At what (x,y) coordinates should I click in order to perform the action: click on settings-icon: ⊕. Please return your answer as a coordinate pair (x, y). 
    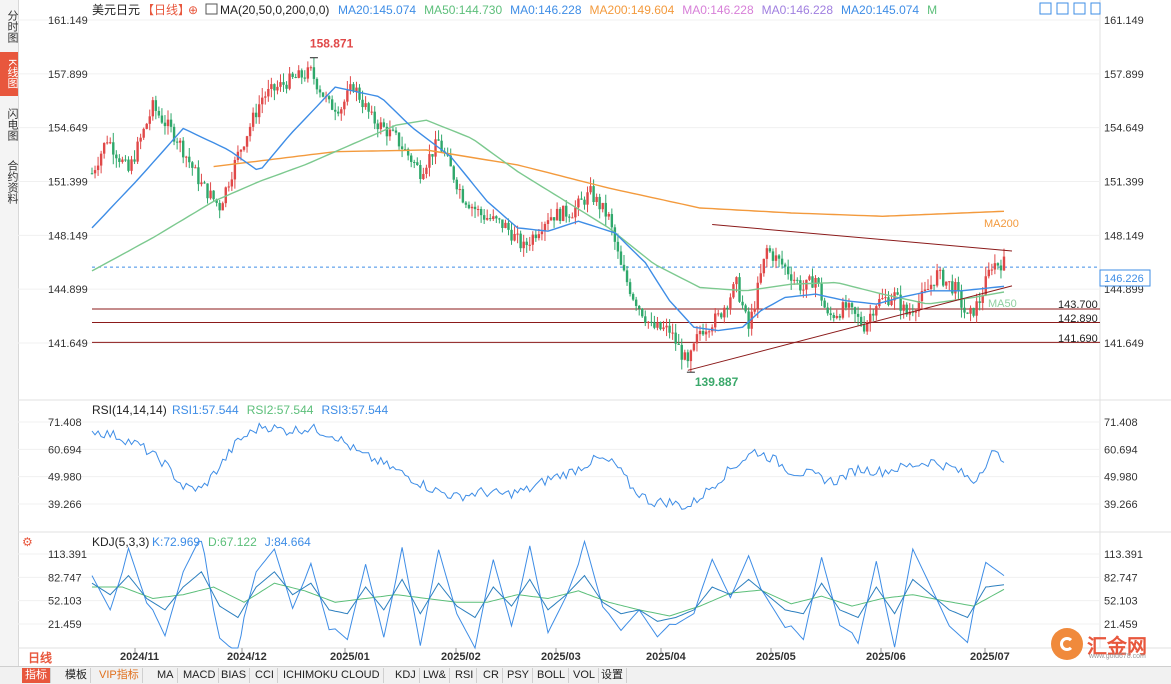
    Looking at the image, I should click on (193, 10).